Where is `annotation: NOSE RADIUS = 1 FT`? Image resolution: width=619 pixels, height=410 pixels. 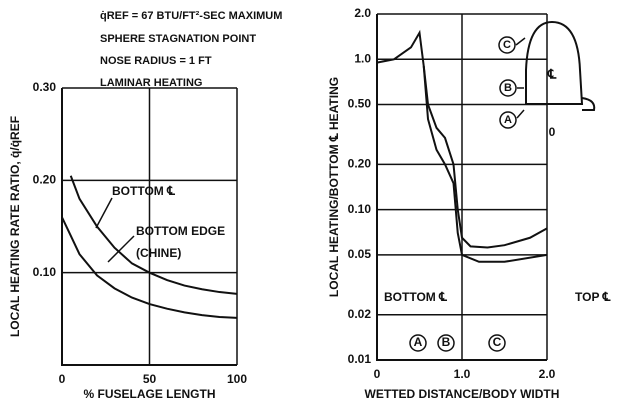 annotation: NOSE RADIUS = 1 FT is located at coordinates (156, 61).